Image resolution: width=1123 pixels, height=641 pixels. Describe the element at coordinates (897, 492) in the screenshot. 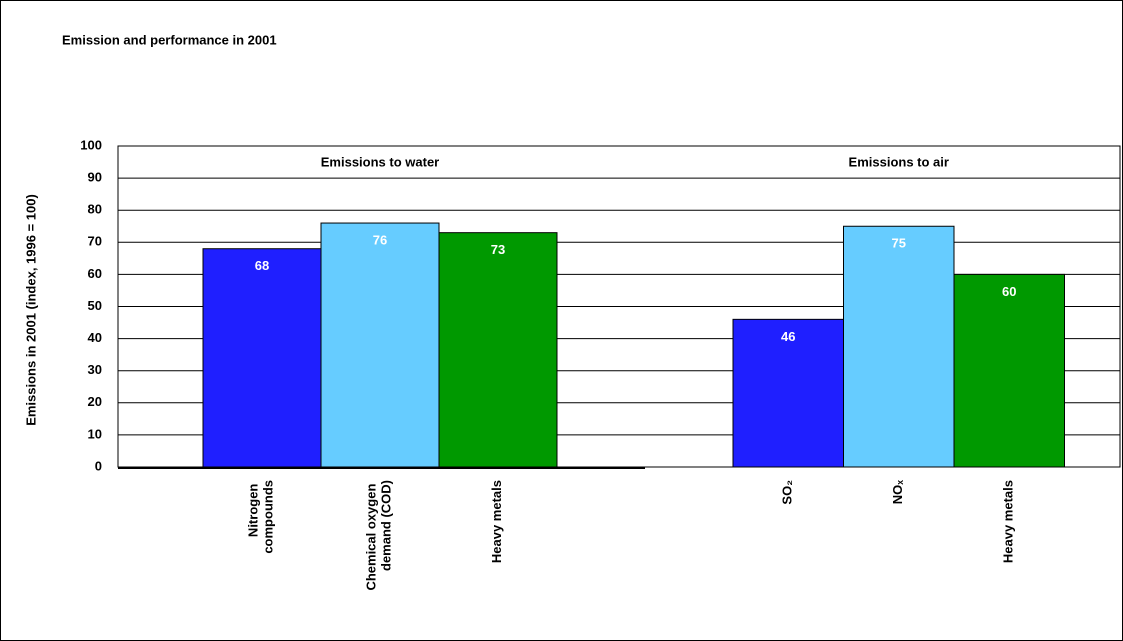

I see `x-tick-label: NOₓ` at that location.